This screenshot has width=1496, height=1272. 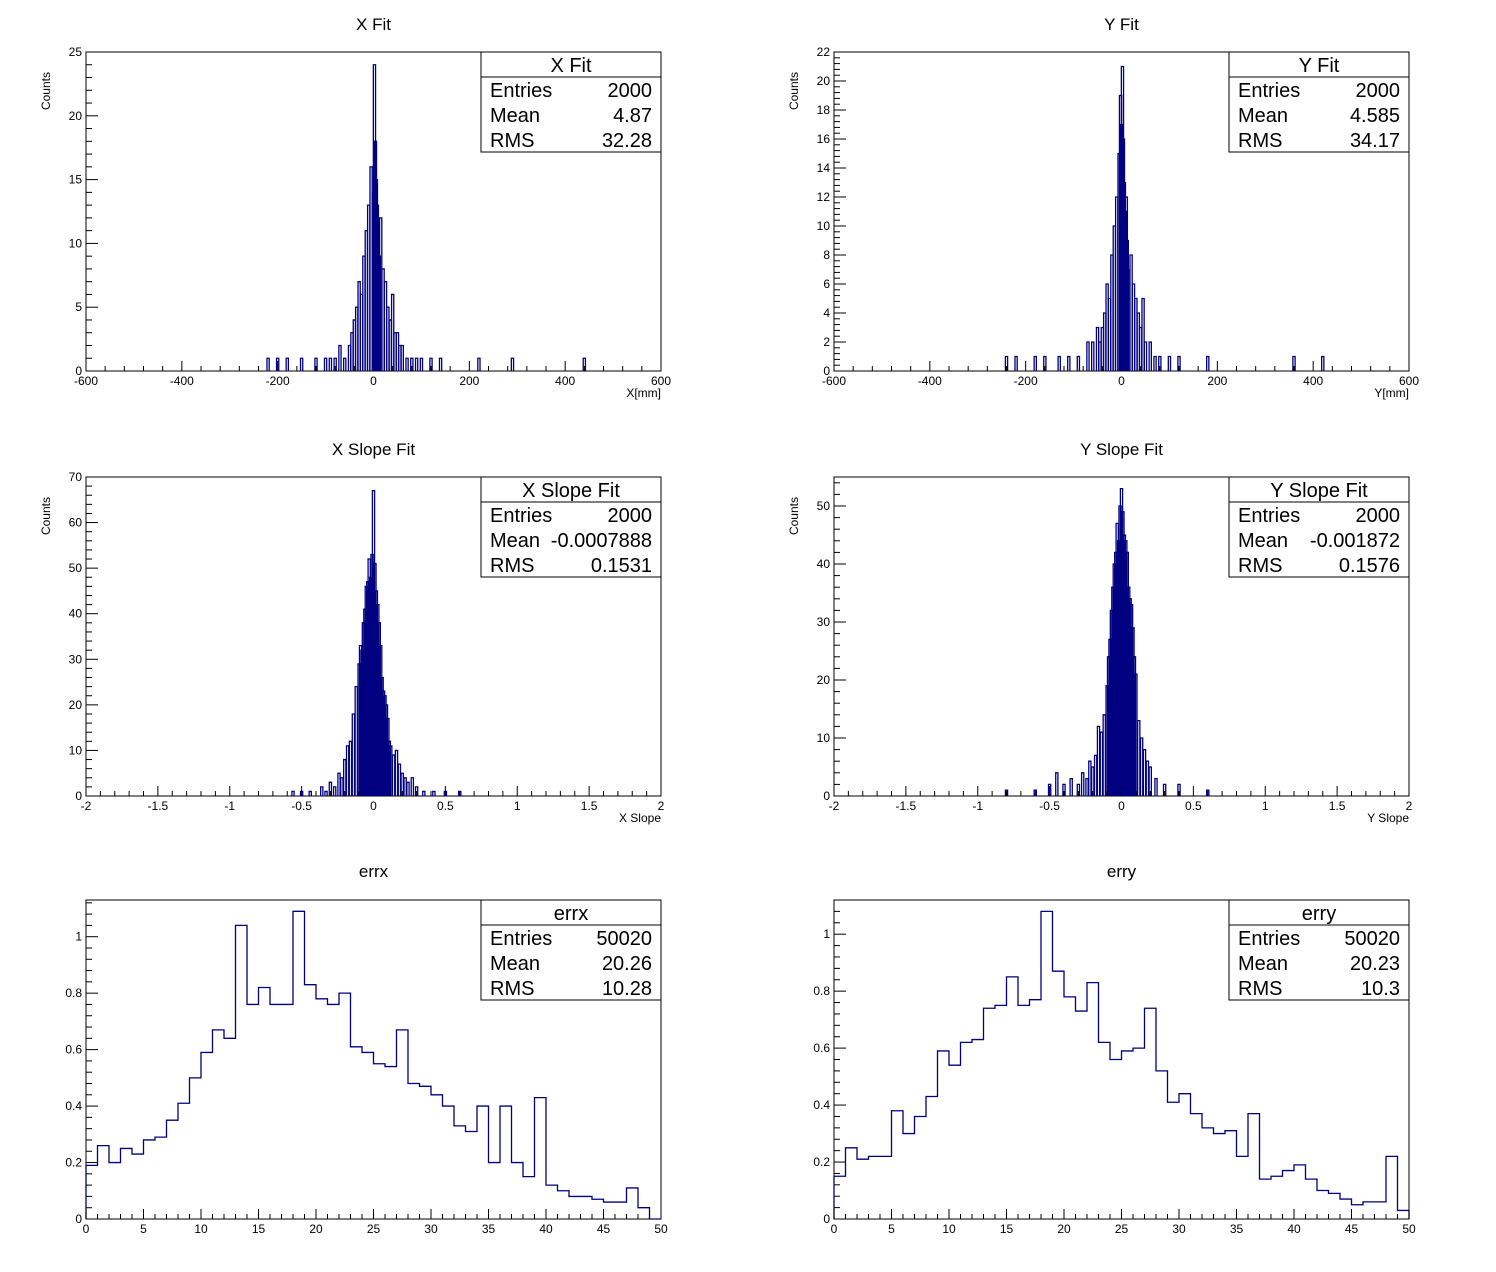 I want to click on stats-box, so click(x=571, y=102).